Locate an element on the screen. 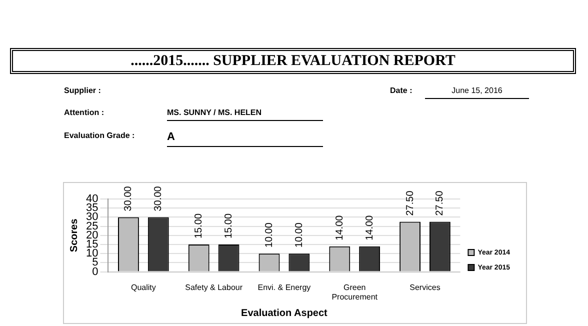  y-tick-label: 0 is located at coordinates (95, 272).